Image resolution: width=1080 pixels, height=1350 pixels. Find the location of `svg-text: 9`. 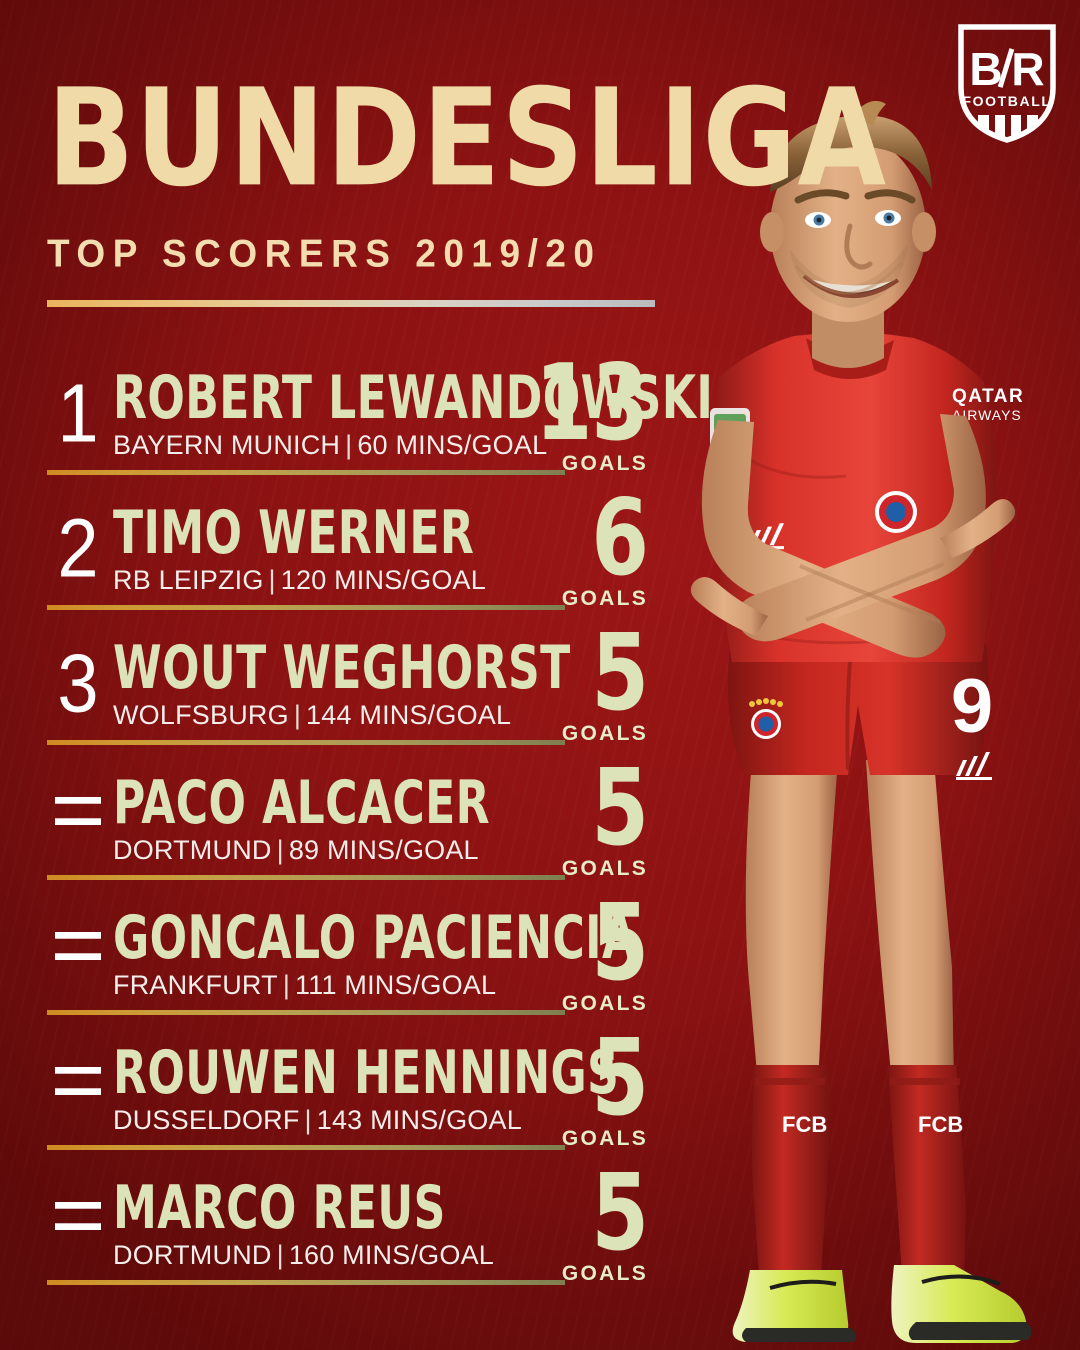

svg-text: 9 is located at coordinates (972, 706).